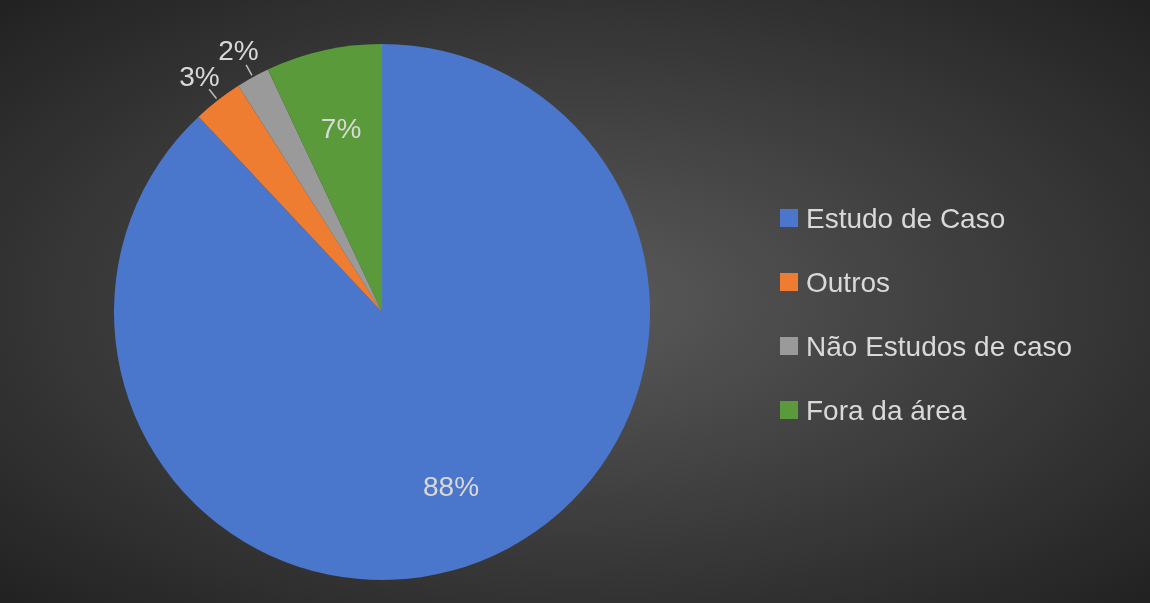 The image size is (1150, 603). Describe the element at coordinates (906, 218) in the screenshot. I see `legend-label: Estudo de Caso` at that location.